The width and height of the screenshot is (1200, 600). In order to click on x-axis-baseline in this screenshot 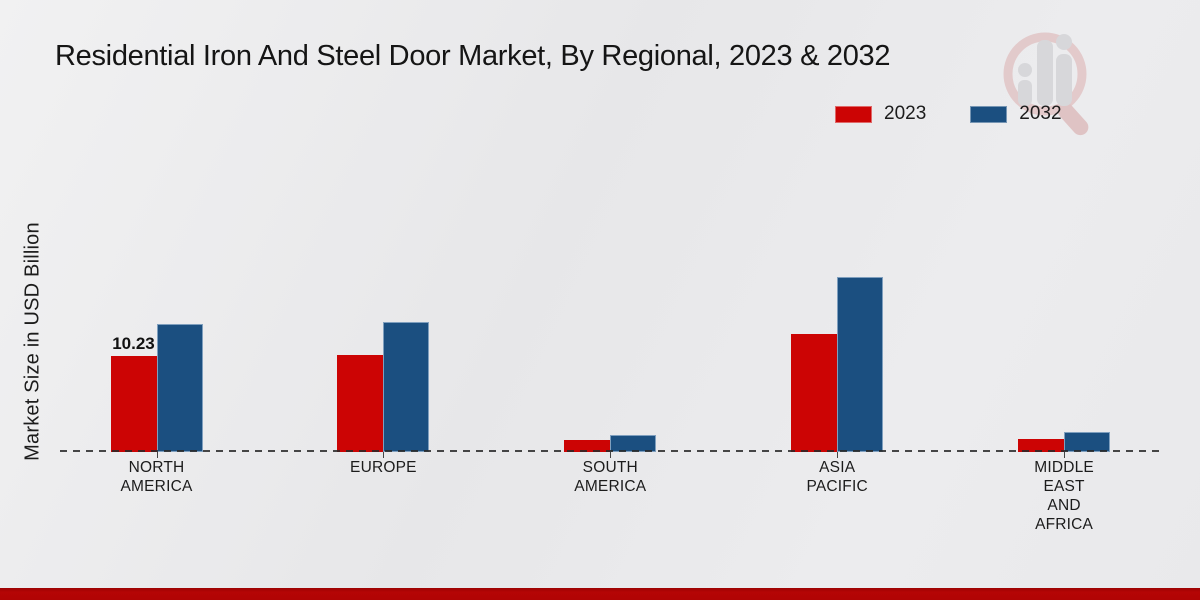, I will do `click(611, 451)`.